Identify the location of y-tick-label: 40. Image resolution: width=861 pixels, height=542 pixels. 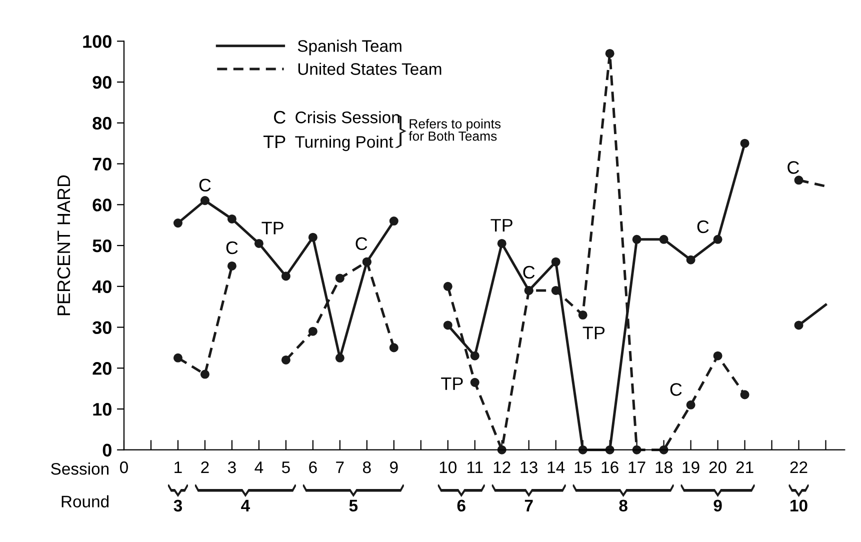
(102, 287).